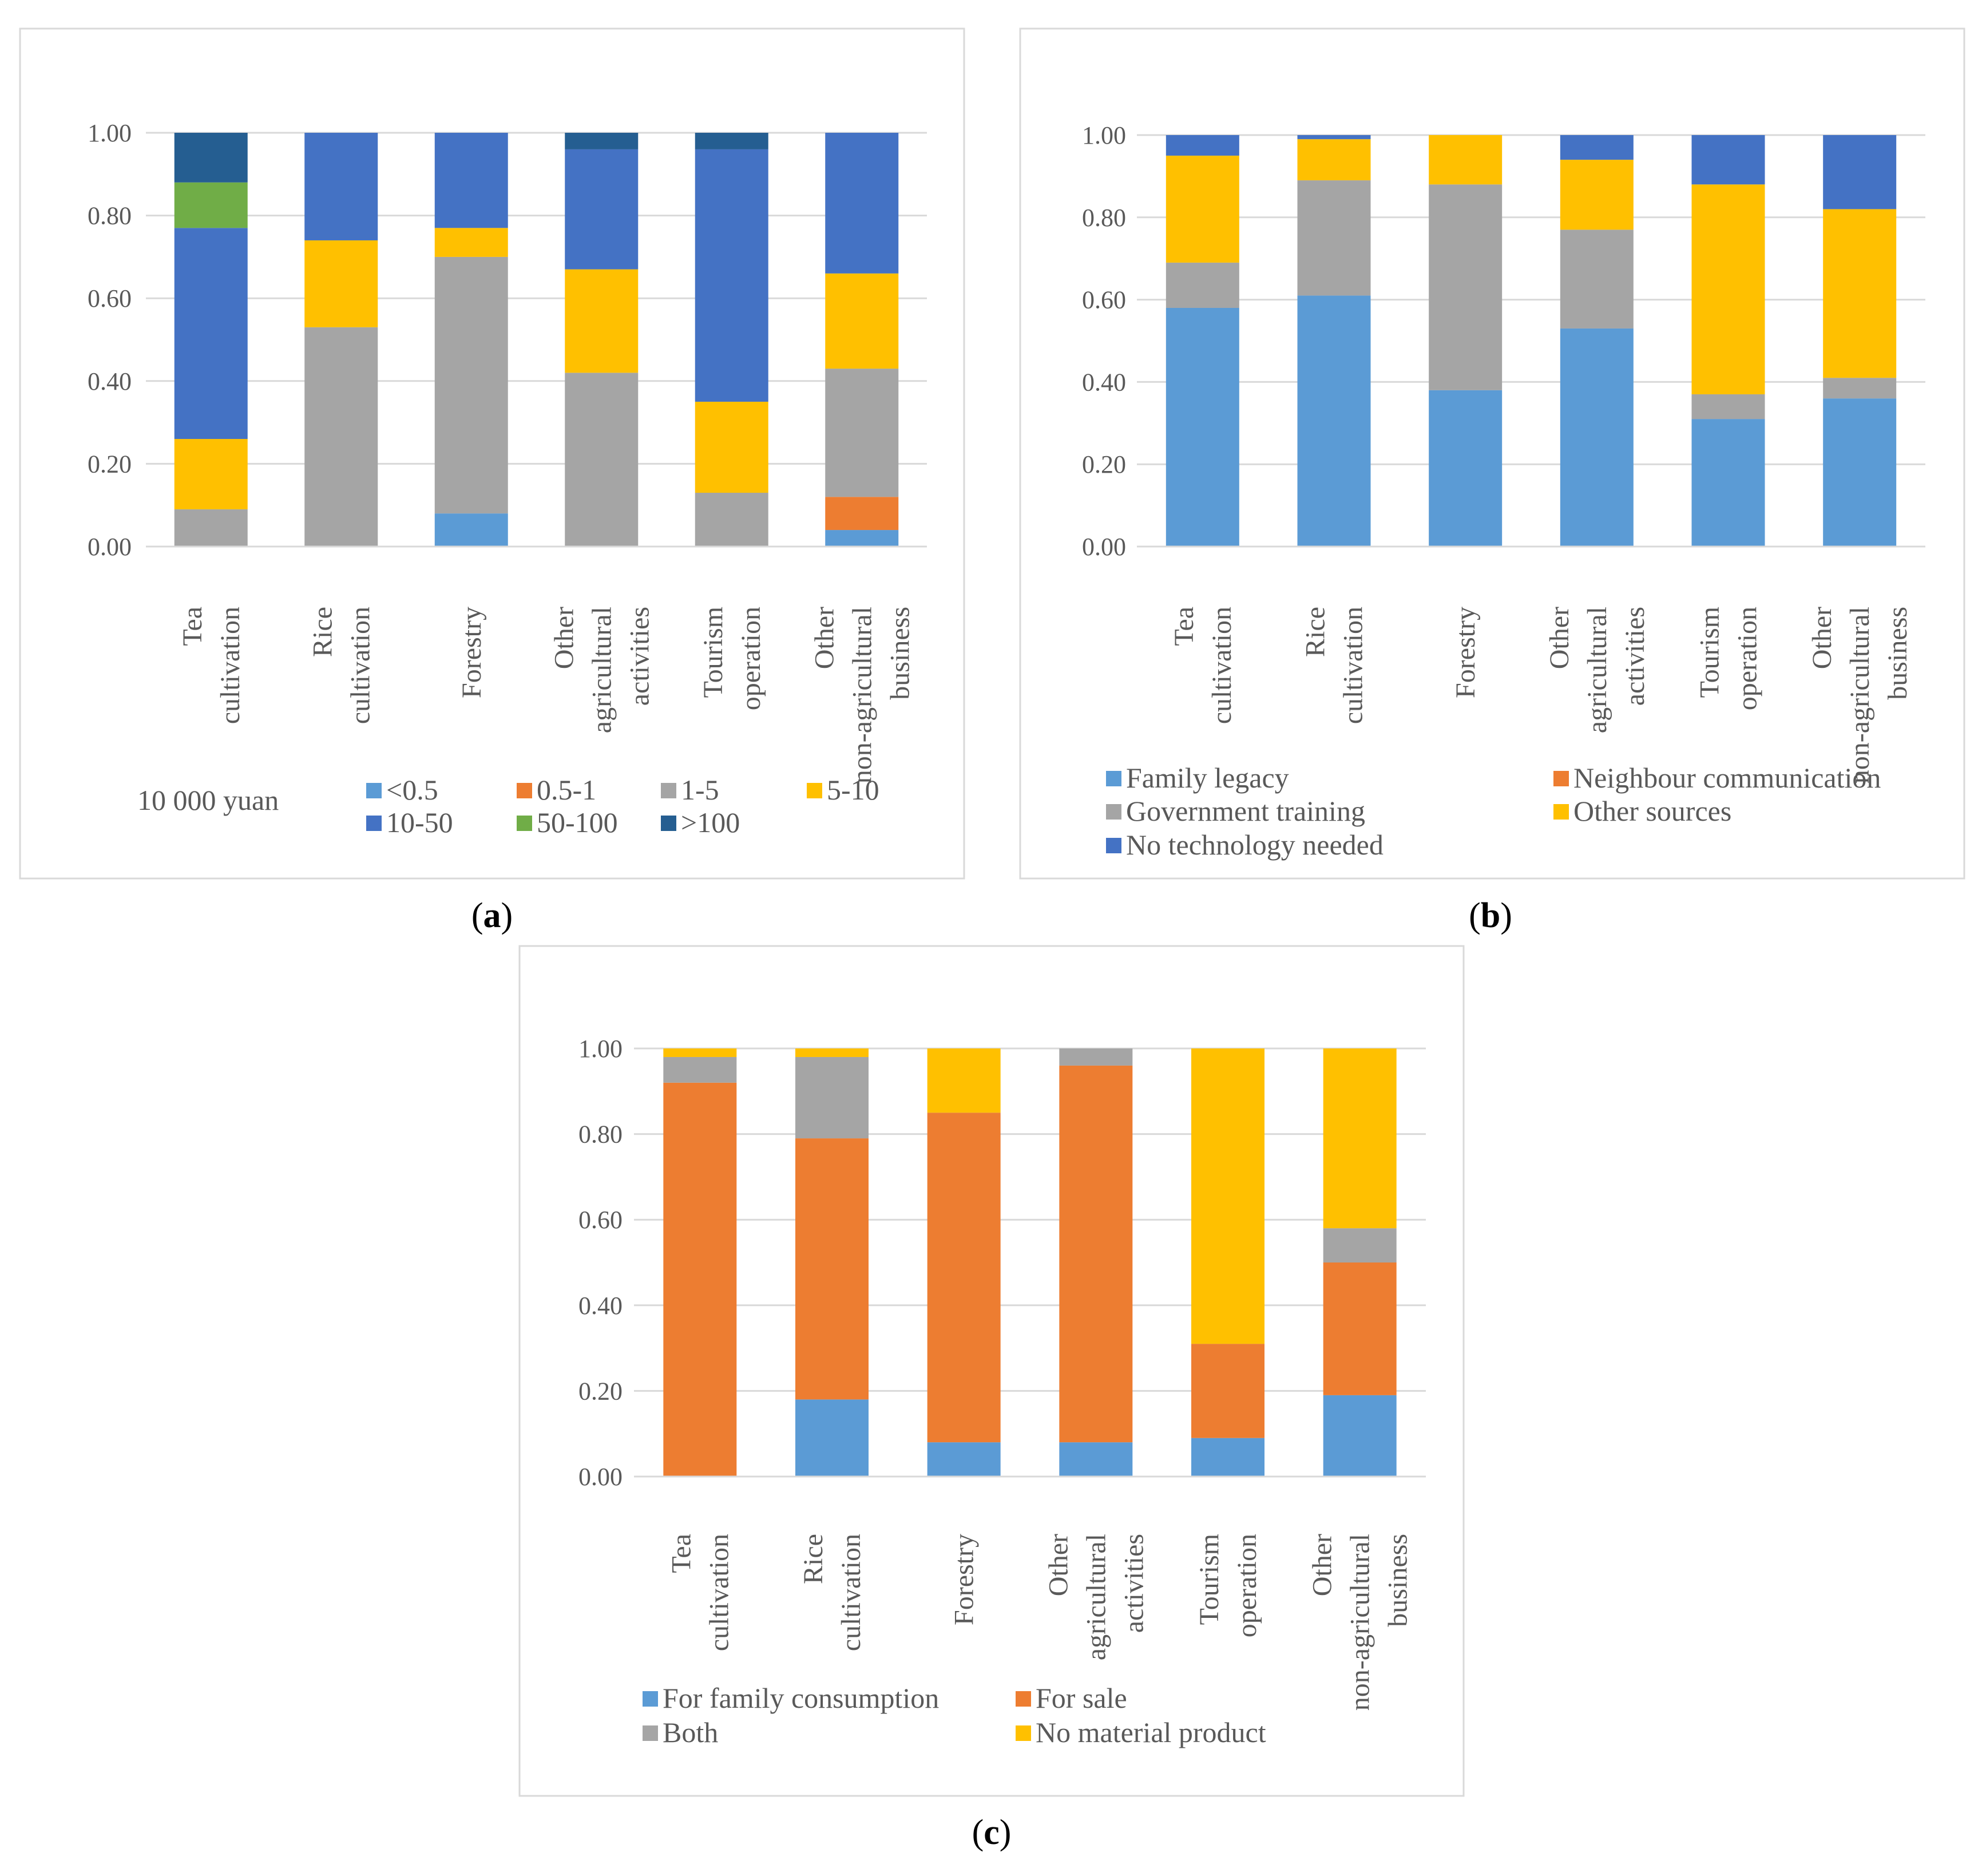 This screenshot has height=1876, width=1982. Describe the element at coordinates (1490, 916) in the screenshot. I see `panel-caption: (b)` at that location.